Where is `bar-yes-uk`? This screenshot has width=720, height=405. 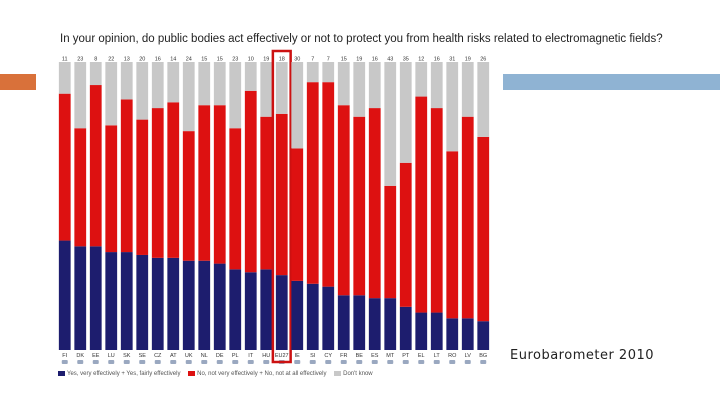
bar-yes-uk is located at coordinates (188, 305).